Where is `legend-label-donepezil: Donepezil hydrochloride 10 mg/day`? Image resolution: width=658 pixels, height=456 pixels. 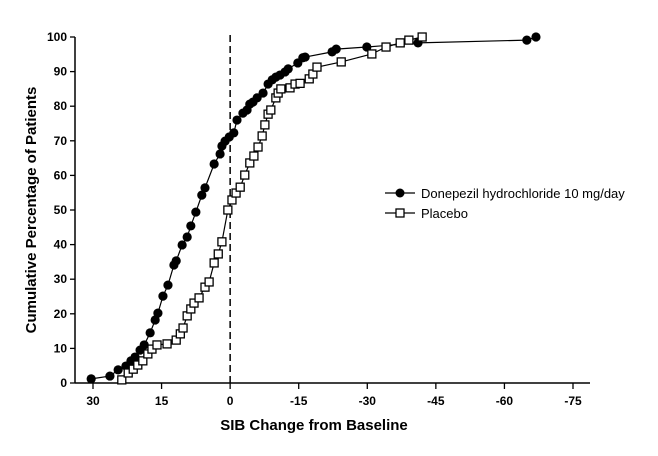
legend-label-donepezil: Donepezil hydrochloride 10 mg/day is located at coordinates (523, 193).